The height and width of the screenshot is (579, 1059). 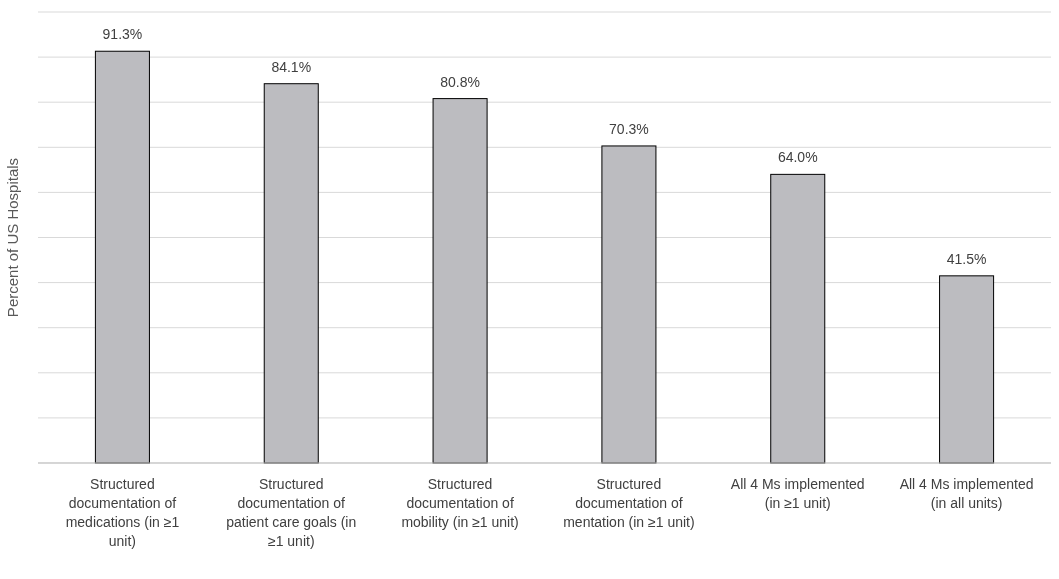 What do you see at coordinates (291, 66) in the screenshot?
I see `data-label: 84.1%` at bounding box center [291, 66].